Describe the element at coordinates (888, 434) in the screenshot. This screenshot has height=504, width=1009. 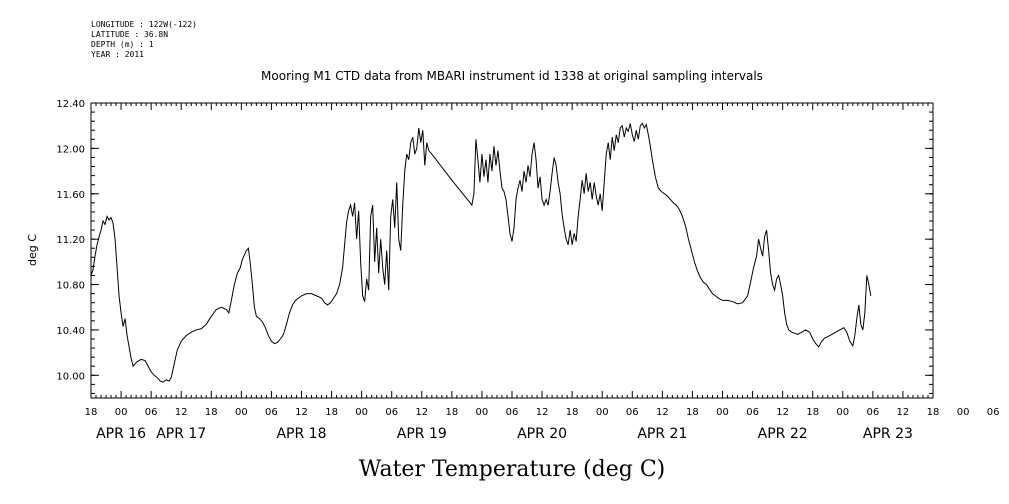
I see `x-date-label: APR 23` at that location.